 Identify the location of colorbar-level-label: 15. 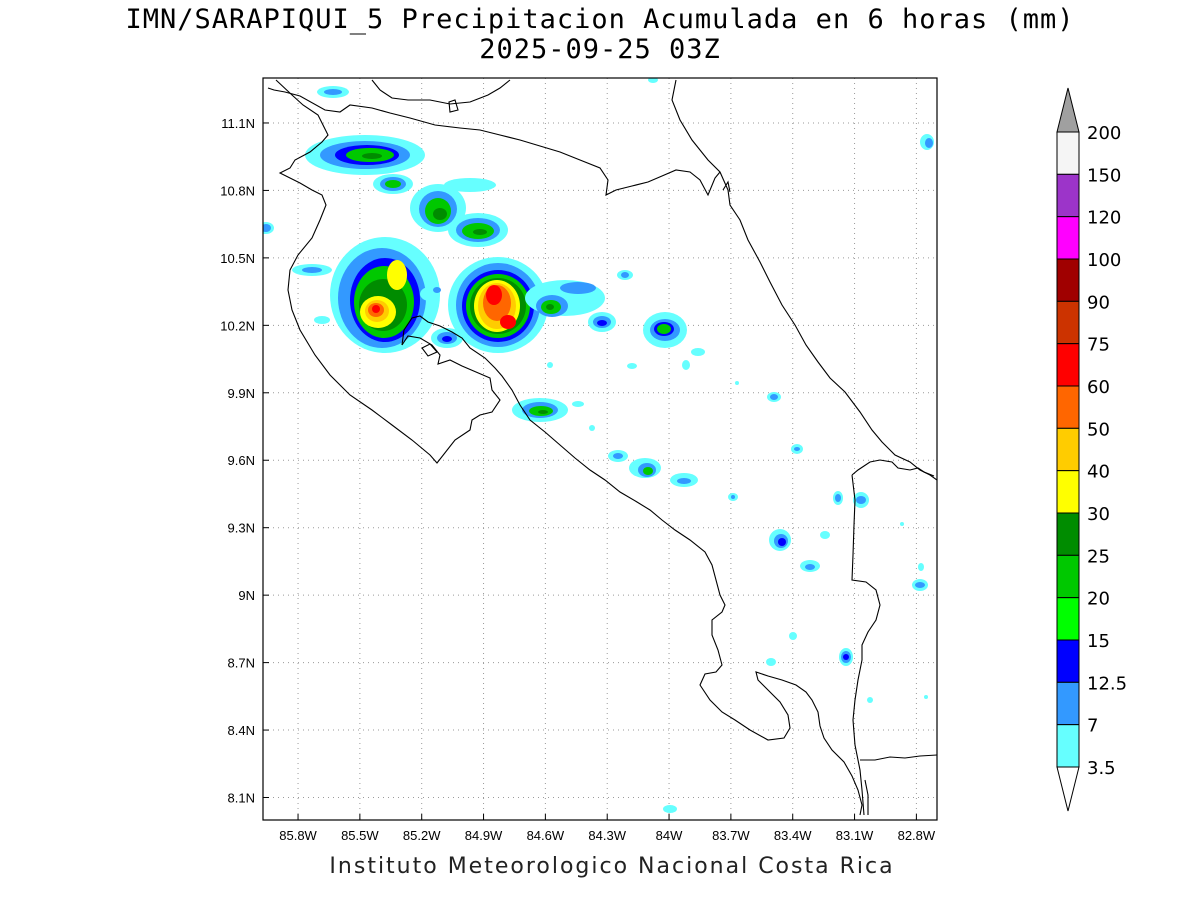
(1098, 641).